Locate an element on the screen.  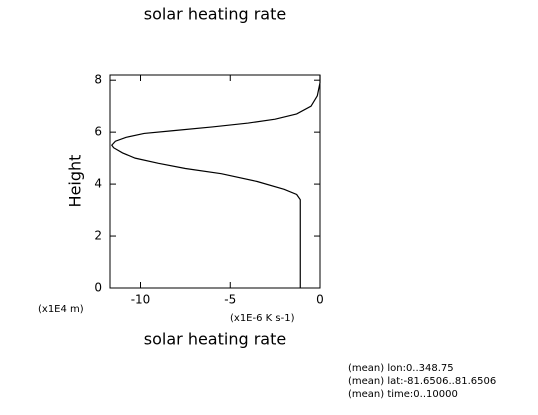
y-tick-label: 8 is located at coordinates (98, 80).